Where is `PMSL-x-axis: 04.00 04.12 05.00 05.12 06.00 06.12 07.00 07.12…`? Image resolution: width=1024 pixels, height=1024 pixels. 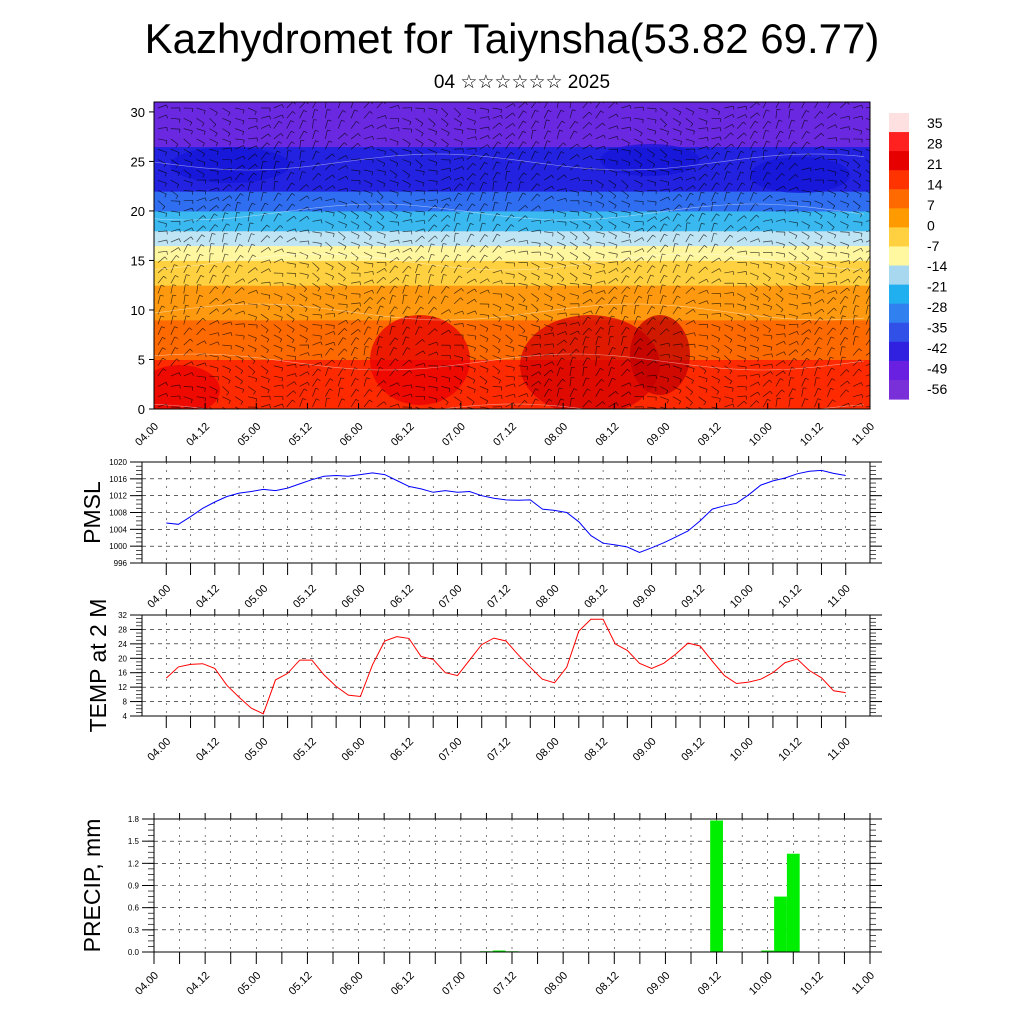 PMSL-x-axis: 04.00 04.12 05.00 05.12 06.00 06.12 07.00 07.12… is located at coordinates (499, 533).